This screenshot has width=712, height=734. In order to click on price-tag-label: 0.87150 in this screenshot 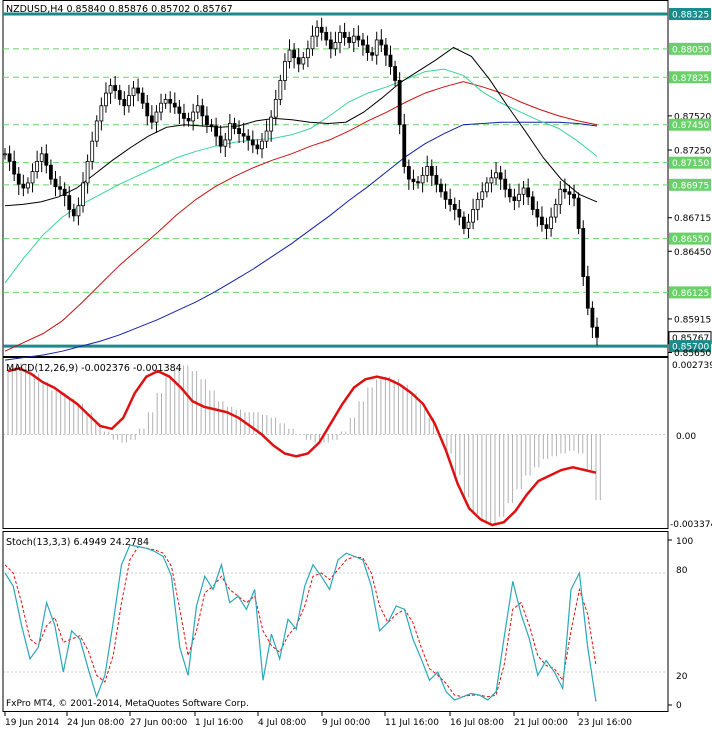, I will do `click(690, 164)`.